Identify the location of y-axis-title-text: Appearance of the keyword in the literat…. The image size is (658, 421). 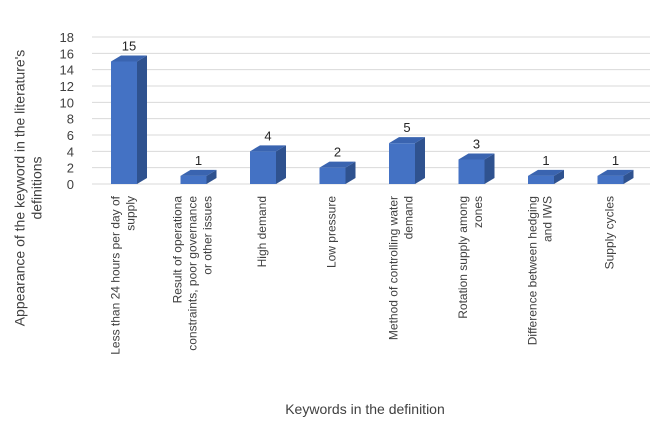
(28, 188).